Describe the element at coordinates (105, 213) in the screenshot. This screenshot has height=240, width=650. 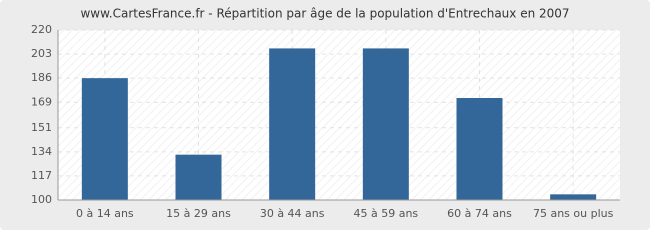
I see `x-tick-label: 0 à 14 ans` at that location.